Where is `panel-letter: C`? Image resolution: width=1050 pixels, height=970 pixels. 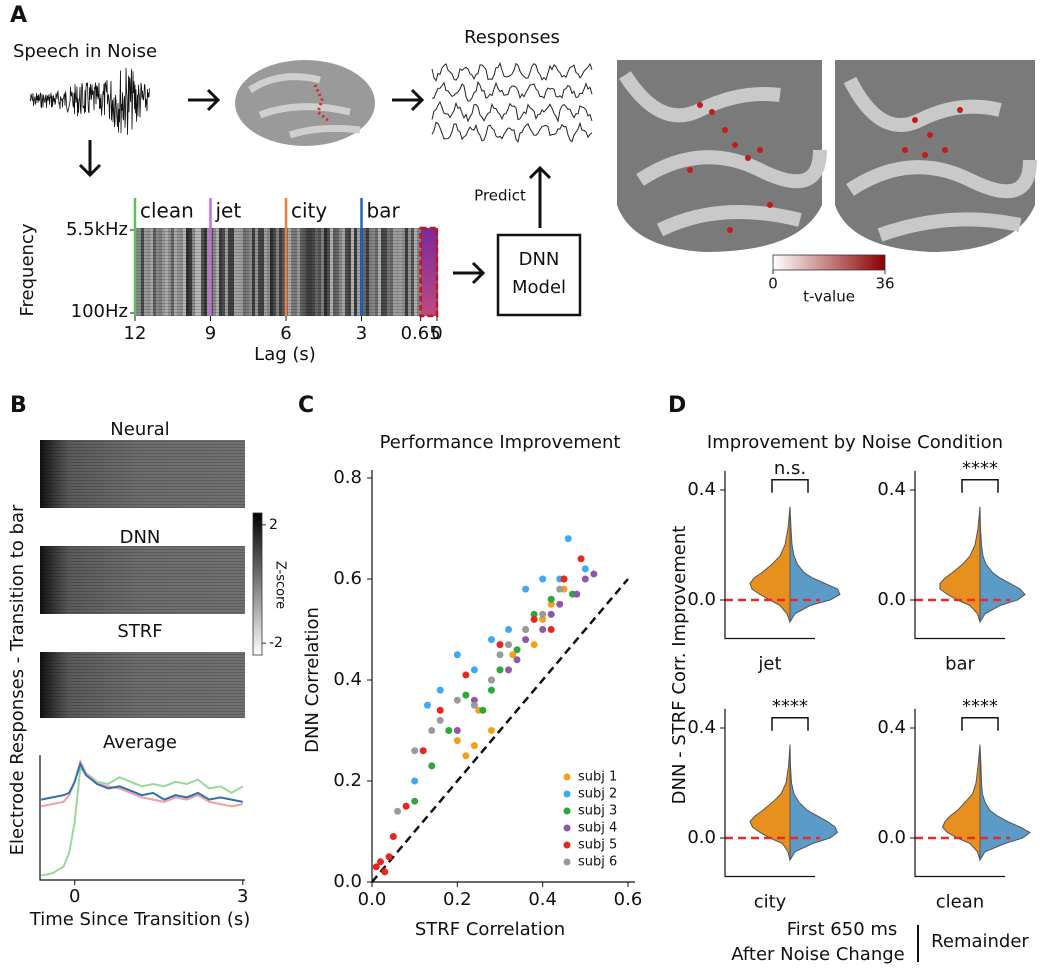 panel-letter: C is located at coordinates (306, 405).